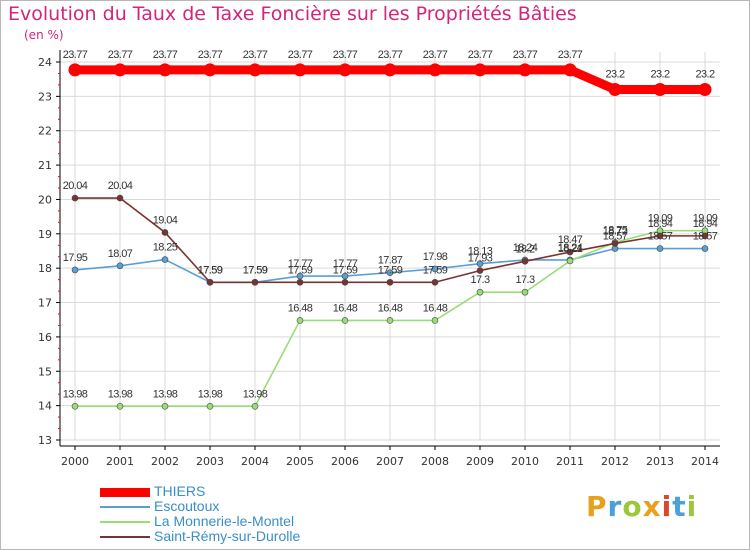 The width and height of the screenshot is (750, 550). I want to click on data-label: 17.95, so click(75, 258).